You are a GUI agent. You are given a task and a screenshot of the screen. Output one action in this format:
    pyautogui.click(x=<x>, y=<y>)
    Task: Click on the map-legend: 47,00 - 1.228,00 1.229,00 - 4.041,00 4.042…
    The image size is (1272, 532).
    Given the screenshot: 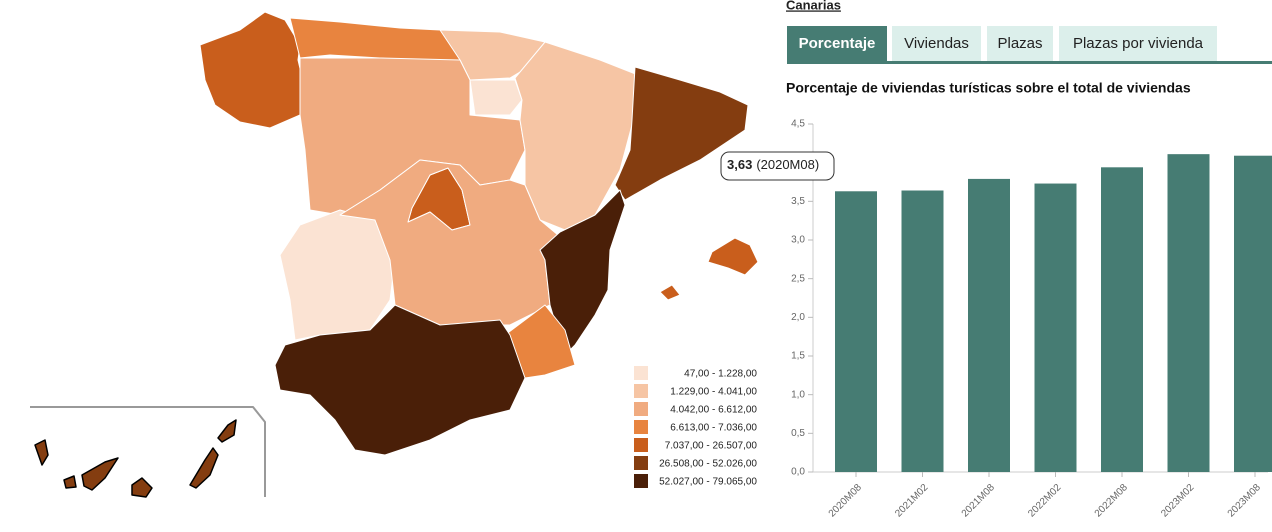 What is the action you would take?
    pyautogui.click(x=695, y=427)
    